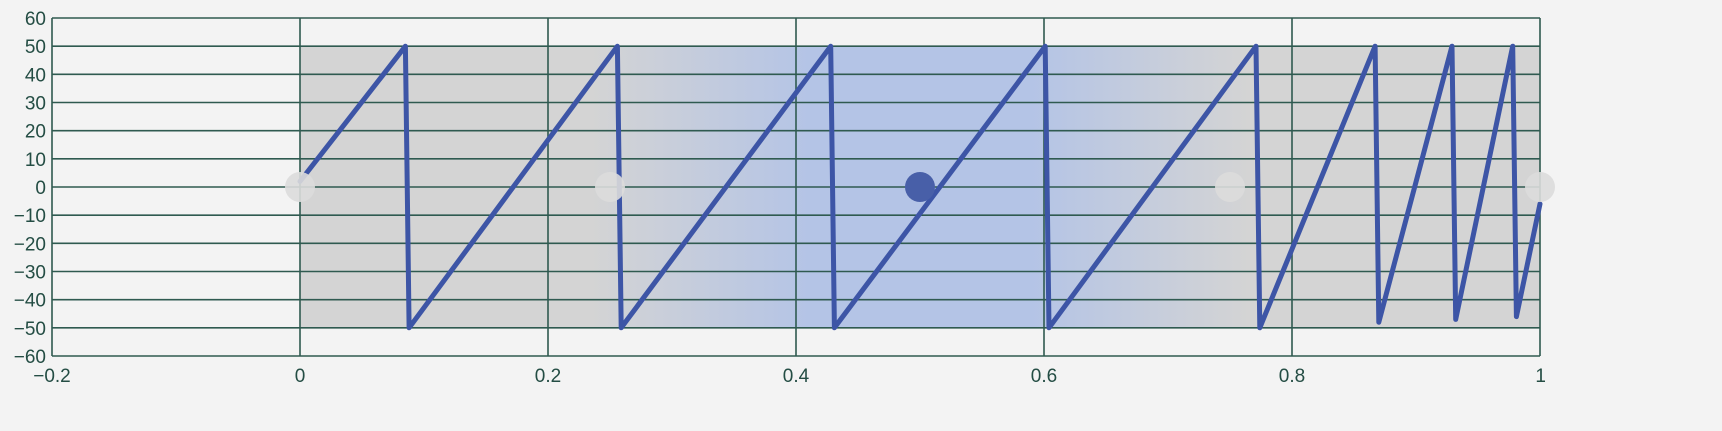 This screenshot has height=431, width=1722. What do you see at coordinates (30, 216) in the screenshot?
I see `y-tick-label: −10` at bounding box center [30, 216].